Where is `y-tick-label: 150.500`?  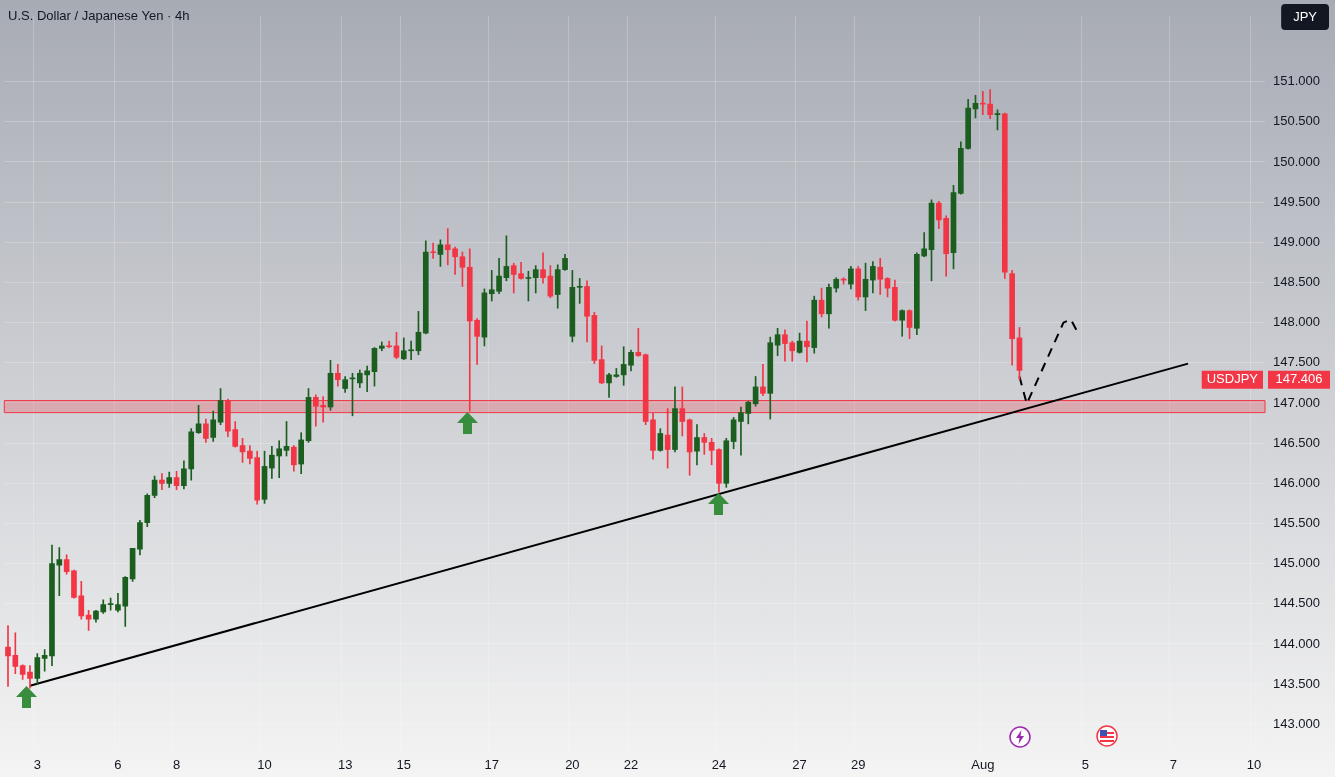 y-tick-label: 150.500 is located at coordinates (1296, 121).